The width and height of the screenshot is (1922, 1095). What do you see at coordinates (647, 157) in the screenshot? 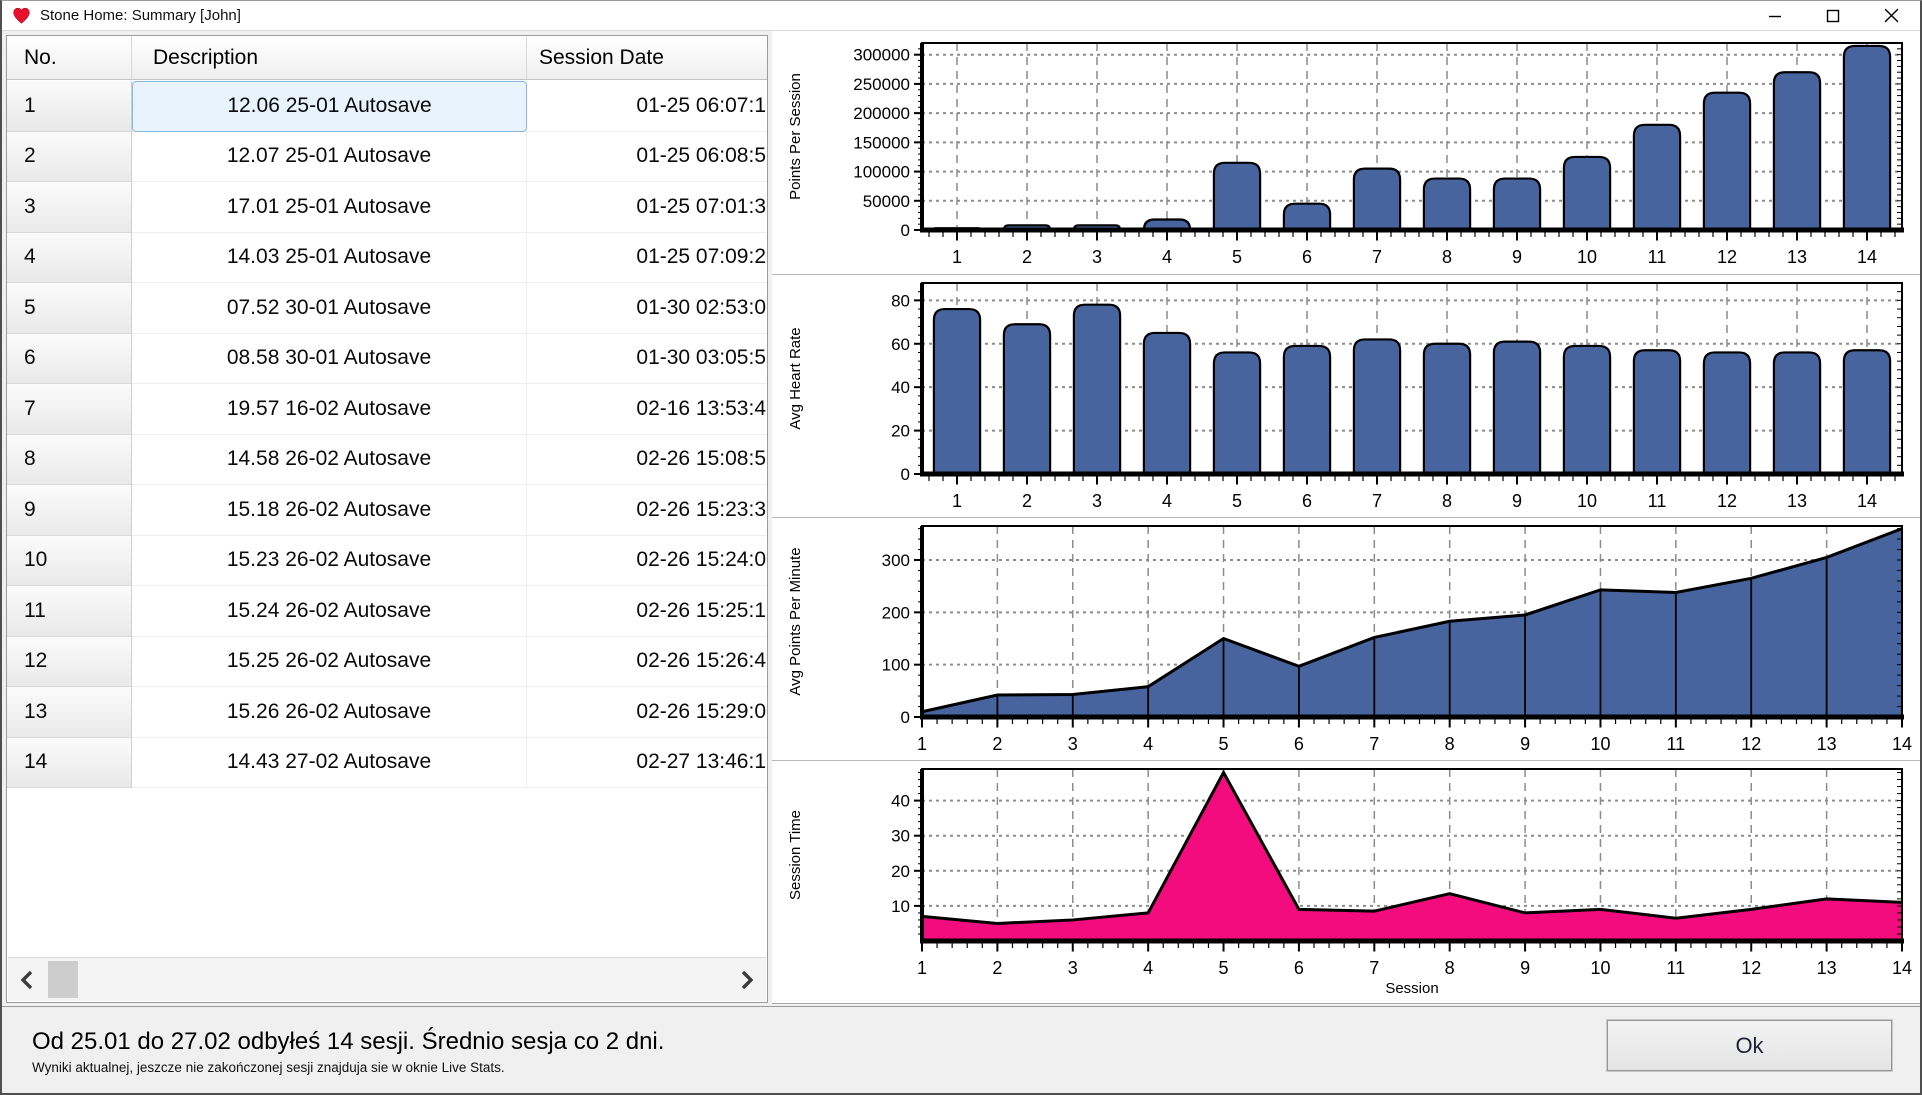
I see `session-date-cell: 01-25 06:08:5` at bounding box center [647, 157].